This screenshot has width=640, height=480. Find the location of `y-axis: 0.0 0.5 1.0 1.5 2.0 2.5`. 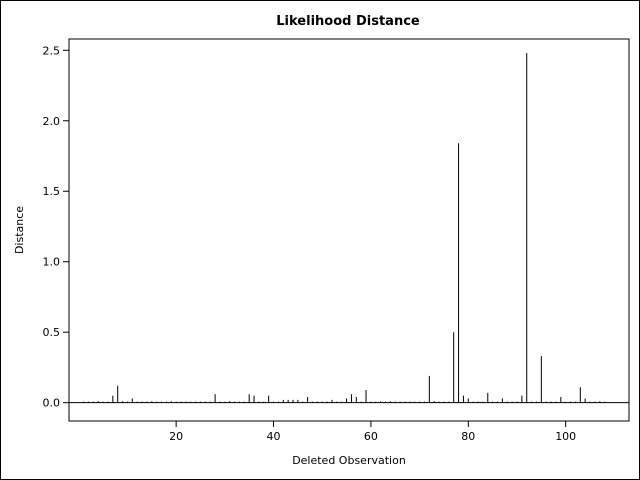

y-axis: 0.0 0.5 1.0 1.5 2.0 2.5 is located at coordinates (56, 227).